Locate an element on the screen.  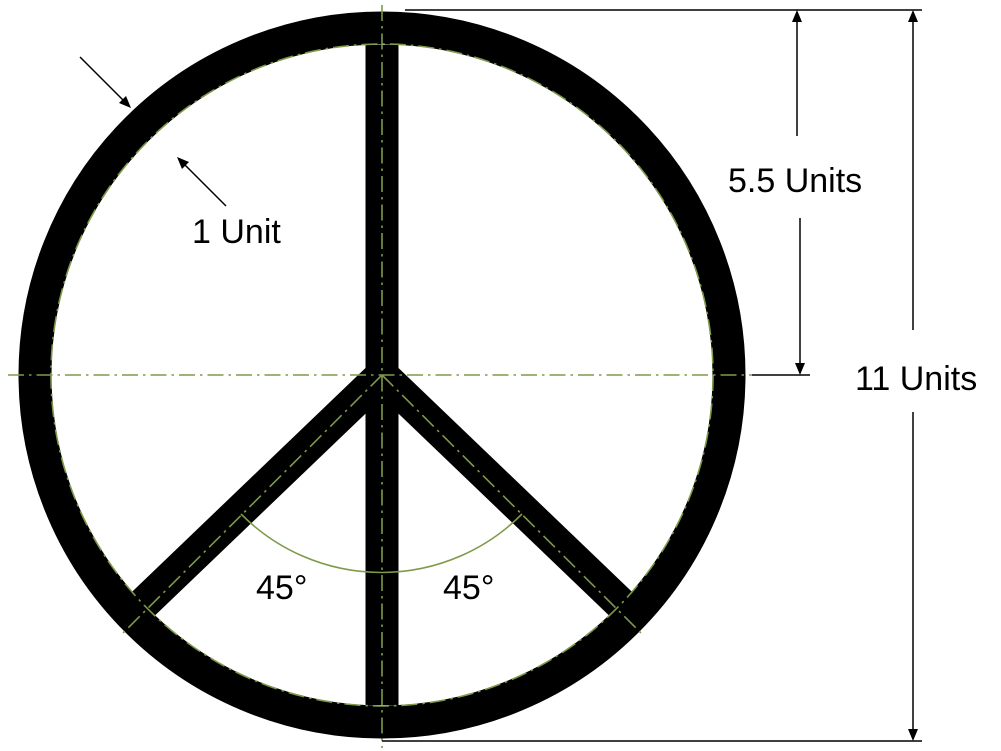
diameter-arrow-bottom is located at coordinates (913, 735).